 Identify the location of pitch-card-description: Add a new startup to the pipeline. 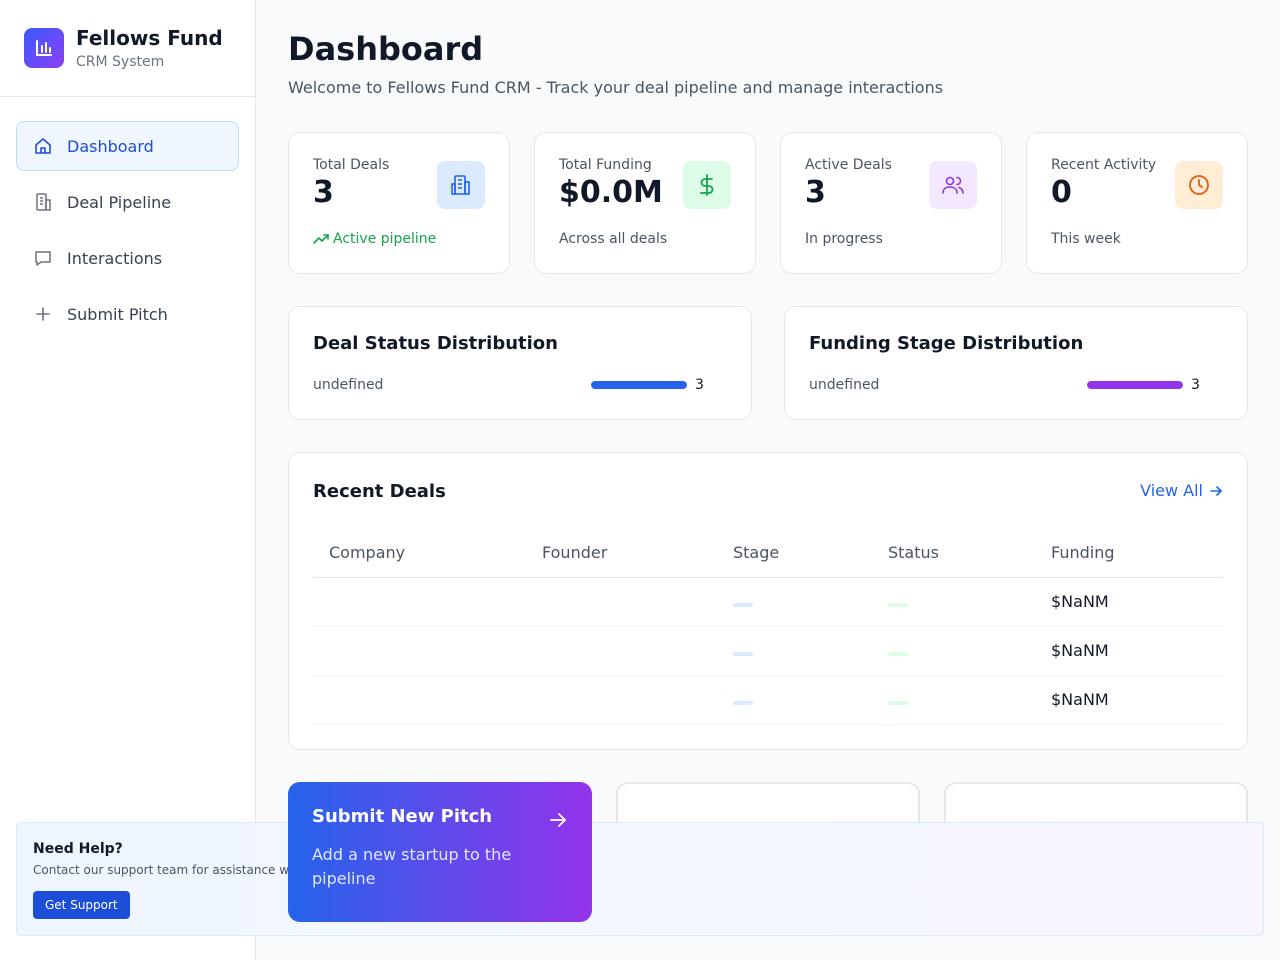
(412, 866).